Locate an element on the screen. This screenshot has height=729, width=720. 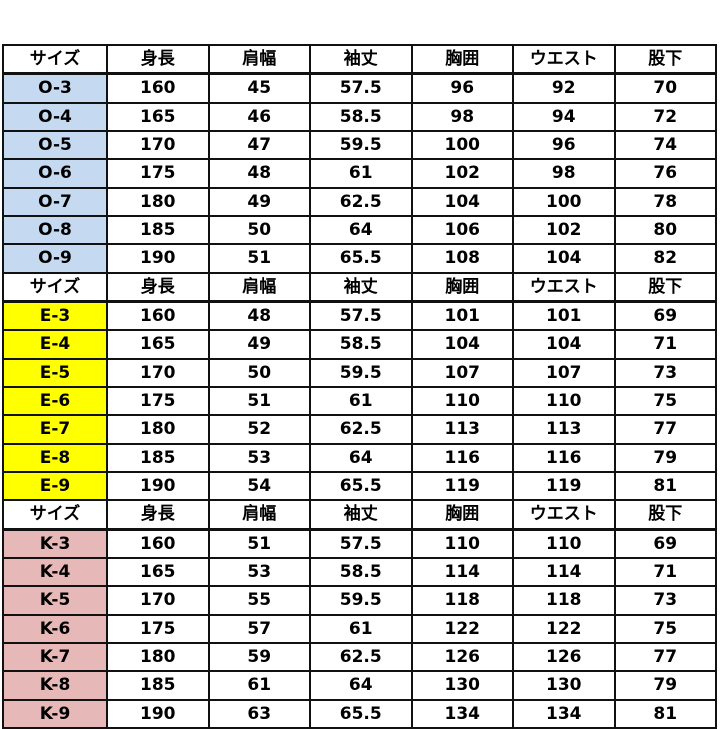
table-row: K-4 165 53 58.5 114 114 71 is located at coordinates (359, 572).